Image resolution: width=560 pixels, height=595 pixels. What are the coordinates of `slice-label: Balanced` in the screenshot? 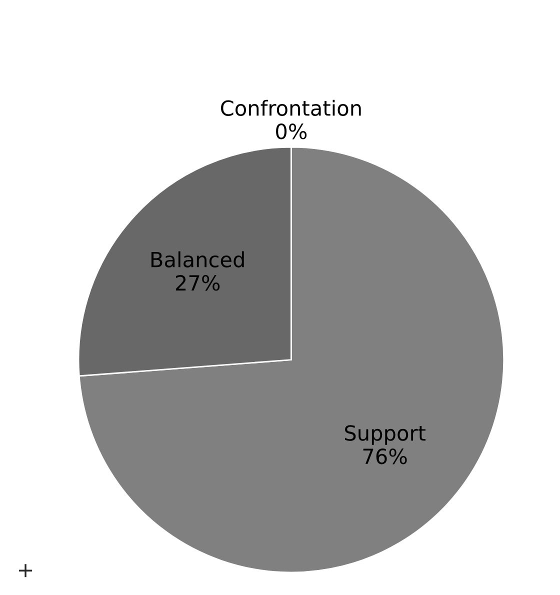 It's located at (197, 259).